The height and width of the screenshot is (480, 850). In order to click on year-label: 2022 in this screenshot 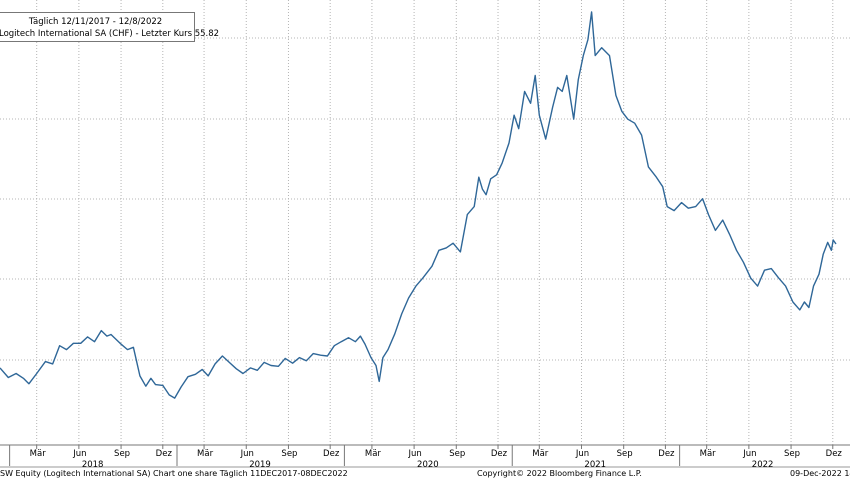, I will do `click(763, 465)`.